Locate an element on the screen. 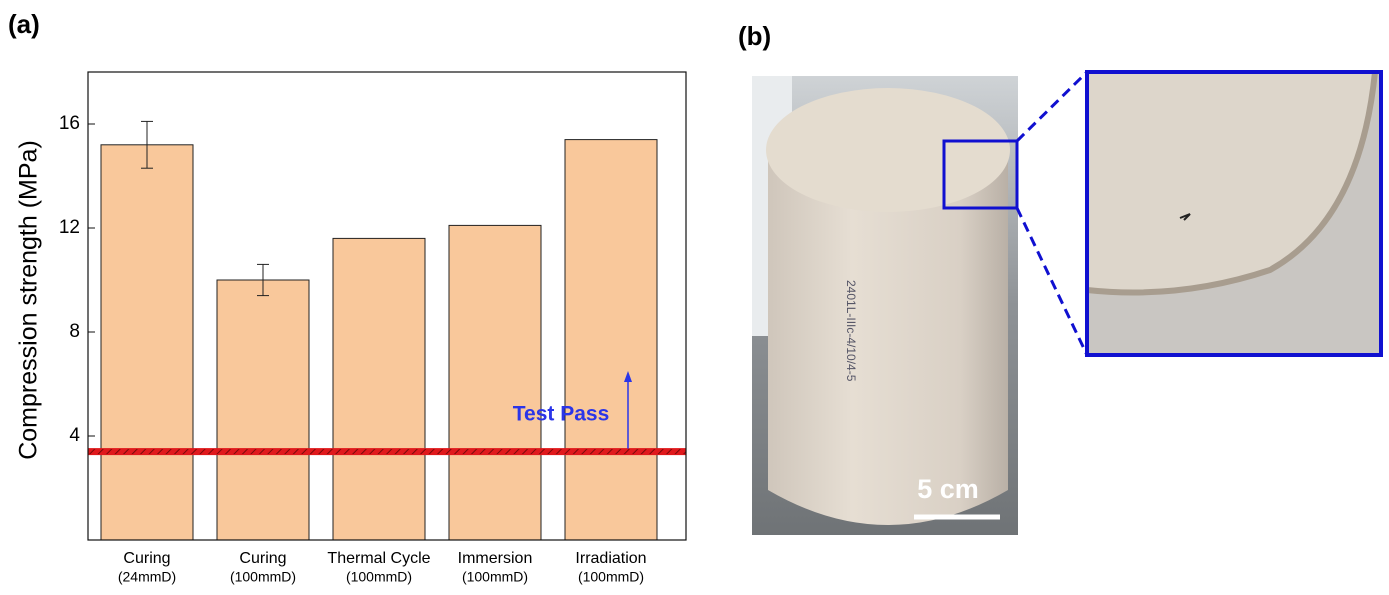 This screenshot has height=595, width=1389. zoom-mark is located at coordinates (1185, 217).